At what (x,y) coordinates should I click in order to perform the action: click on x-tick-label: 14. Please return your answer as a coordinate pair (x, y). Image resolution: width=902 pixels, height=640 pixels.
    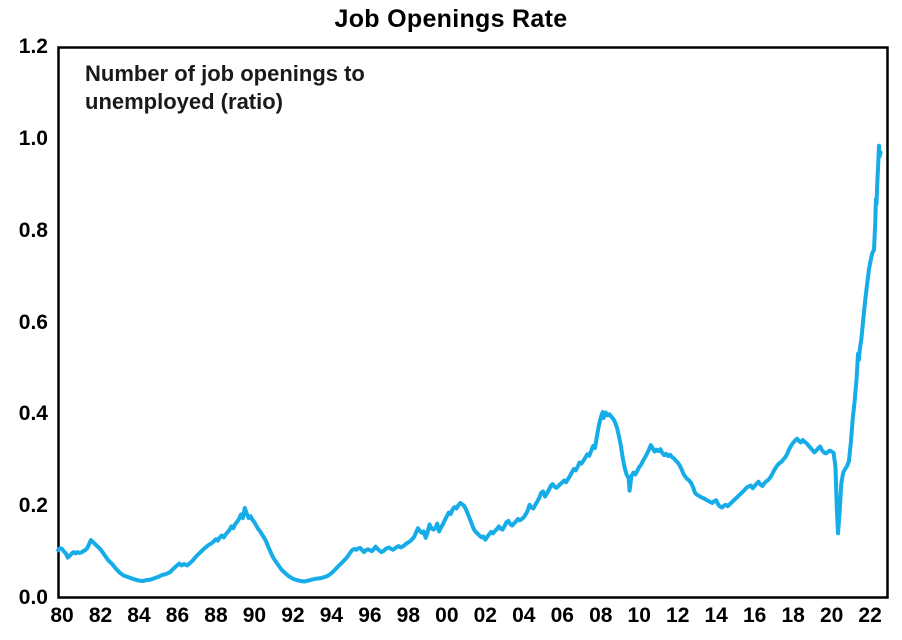
    Looking at the image, I should click on (716, 615).